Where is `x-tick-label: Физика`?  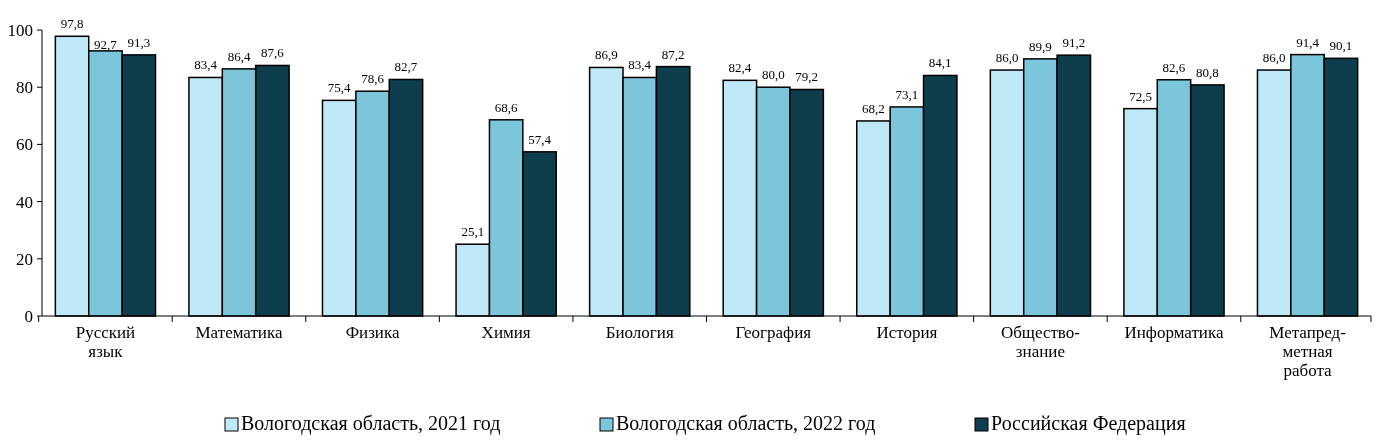
x-tick-label: Физика is located at coordinates (372, 332).